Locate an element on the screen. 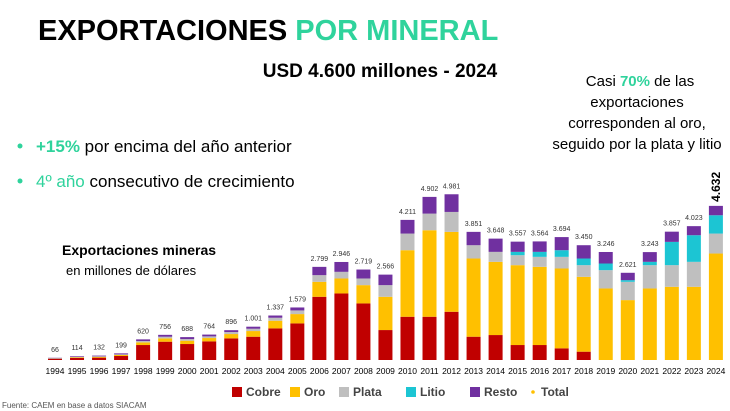 The image size is (730, 411). total-label: 2.621 is located at coordinates (628, 265).